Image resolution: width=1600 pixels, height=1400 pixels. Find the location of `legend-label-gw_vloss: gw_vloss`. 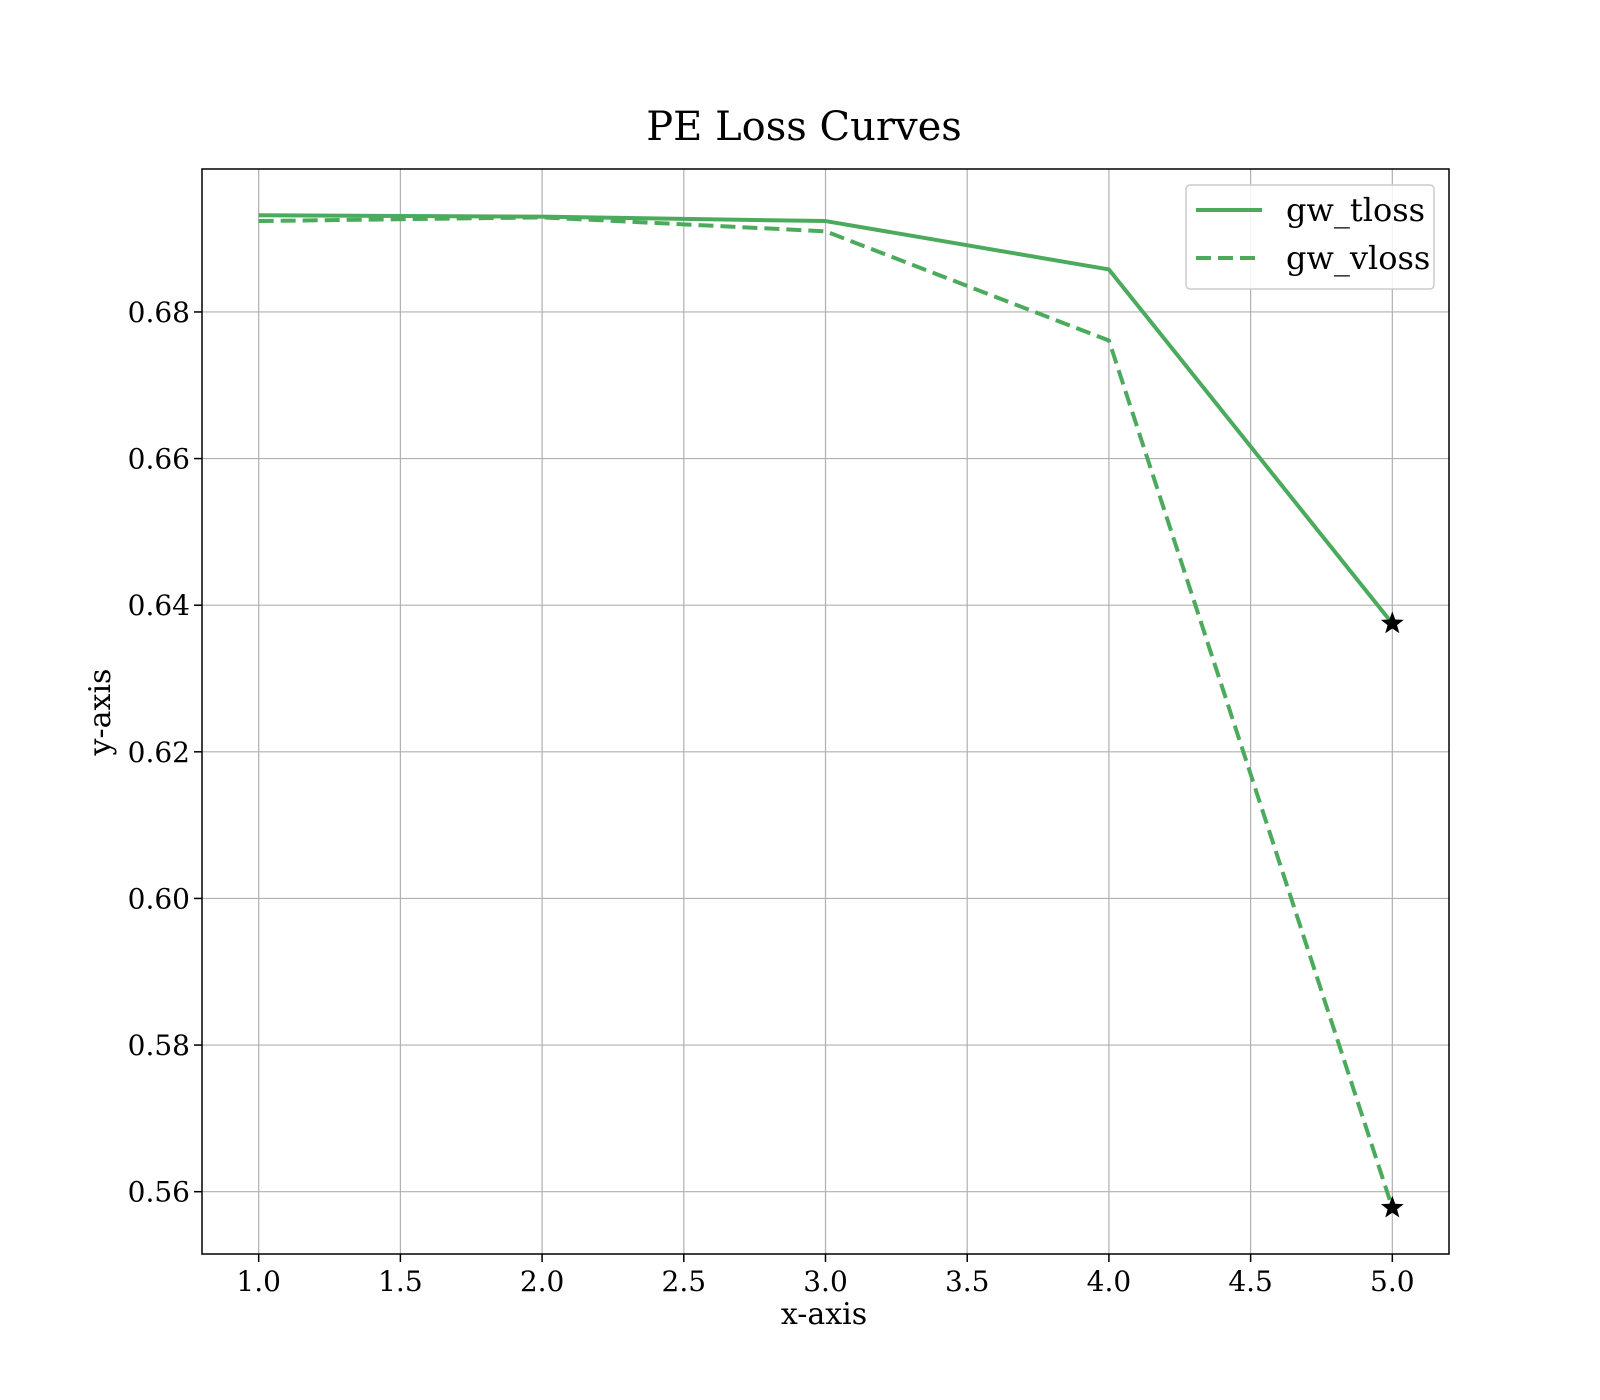

legend-label-gw_vloss: gw_vloss is located at coordinates (1358, 258).